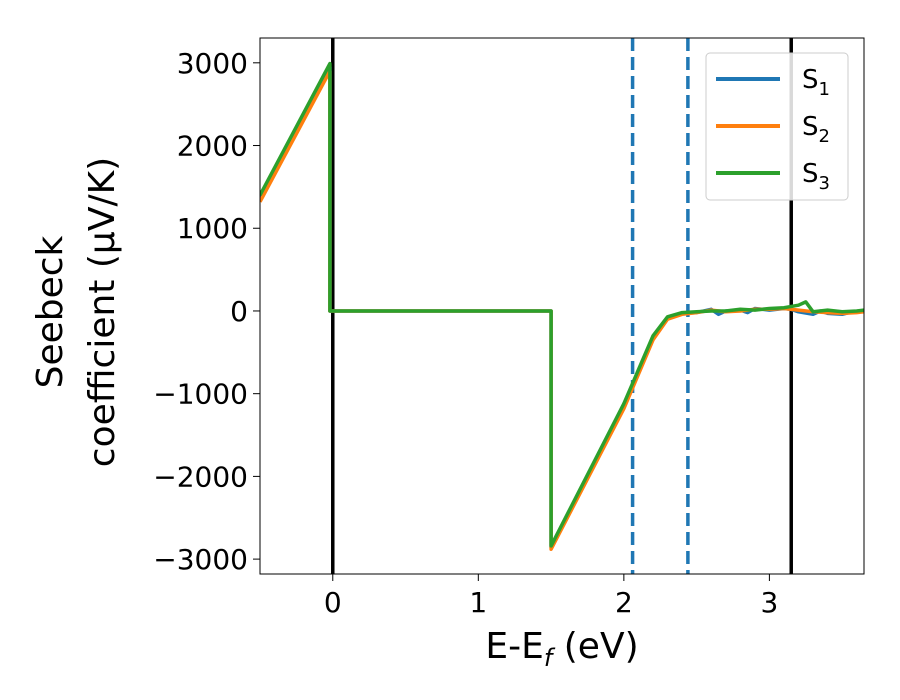  What do you see at coordinates (102, 312) in the screenshot?
I see `y-axis-label-line2: coefficient (μV/K)` at bounding box center [102, 312].